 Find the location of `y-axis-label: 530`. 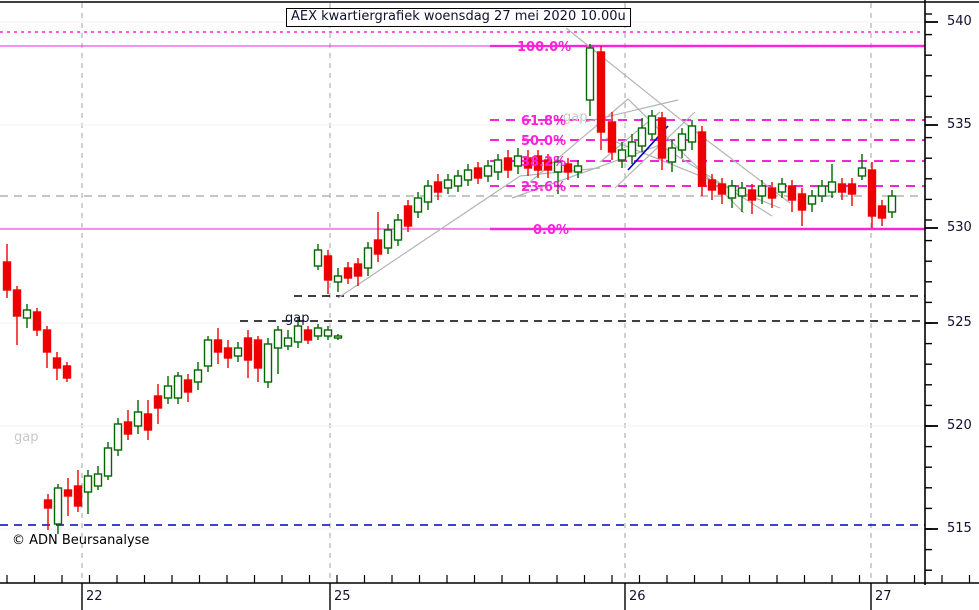

y-axis-label: 530 is located at coordinates (959, 227).